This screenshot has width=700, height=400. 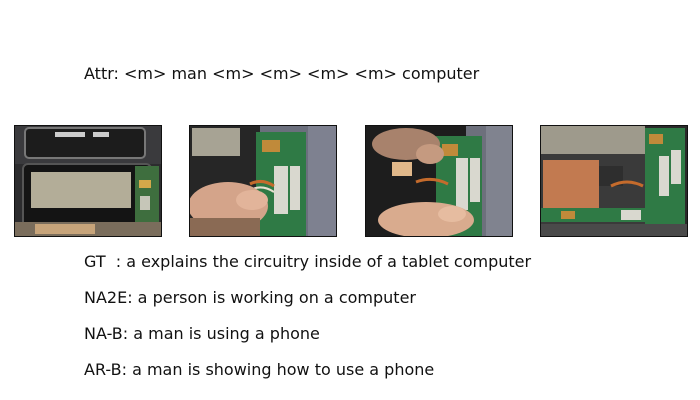 What do you see at coordinates (250, 297) in the screenshot?
I see `caption-na2e: NA2E: a person is working on a computer` at bounding box center [250, 297].